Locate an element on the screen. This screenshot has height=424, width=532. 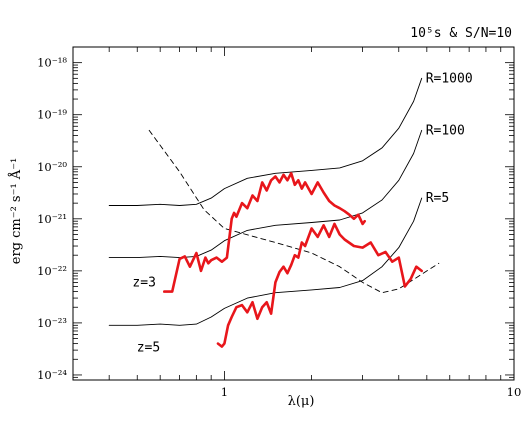
curve-label: R=5 is located at coordinates (437, 198).